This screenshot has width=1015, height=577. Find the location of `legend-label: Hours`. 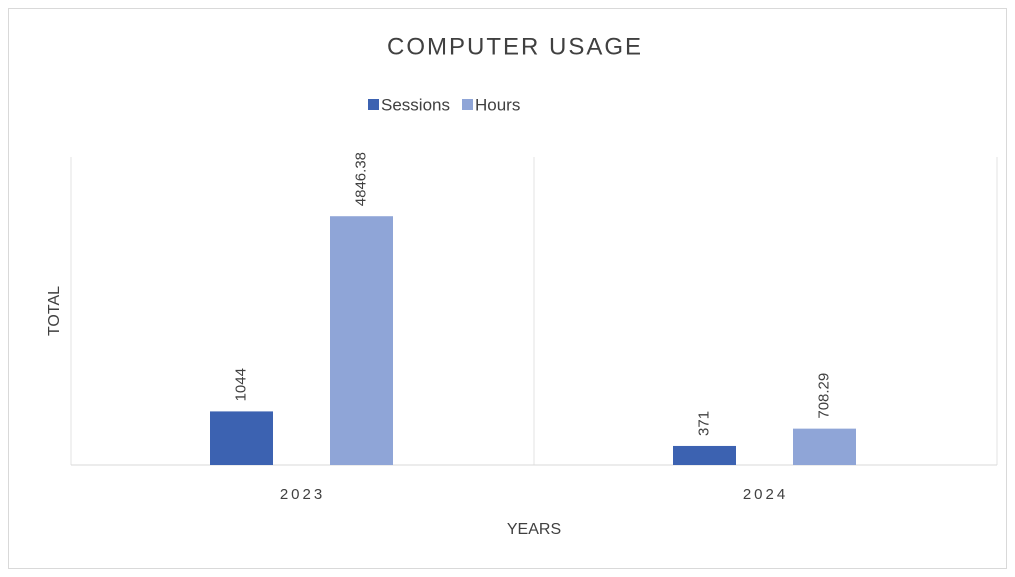

legend-label: Hours is located at coordinates (497, 104).